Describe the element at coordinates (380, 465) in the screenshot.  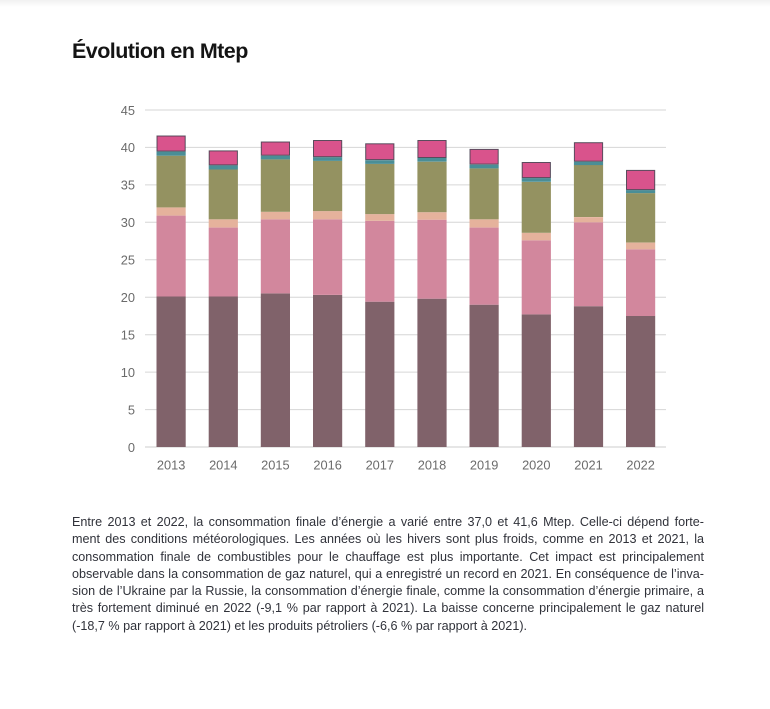
I see `svg-text: 2017` at that location.